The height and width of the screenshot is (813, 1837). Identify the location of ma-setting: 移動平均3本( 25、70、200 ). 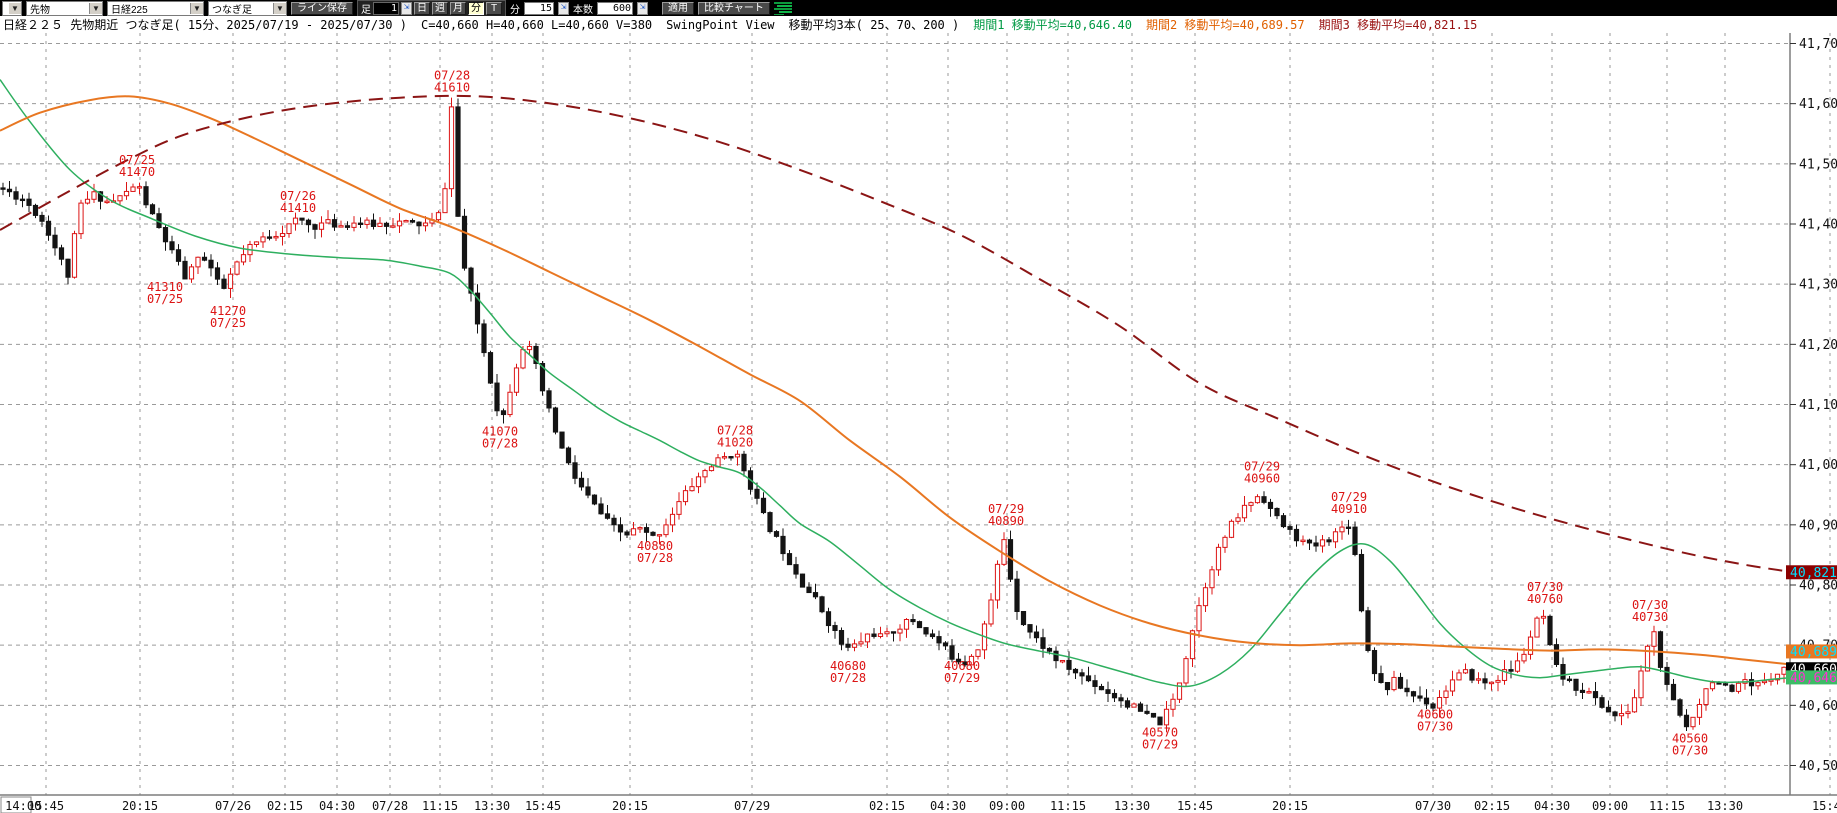
(874, 25).